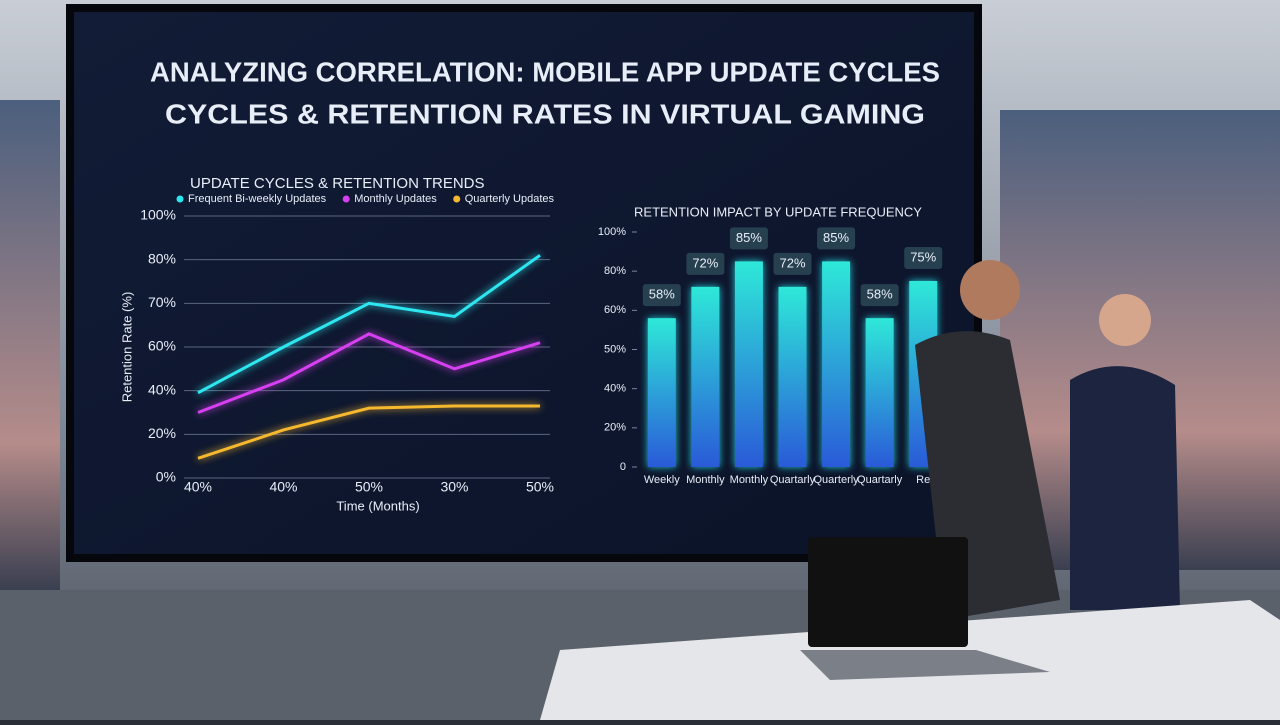 This screenshot has width=1280, height=725. I want to click on x-tick-label: Re, so click(923, 480).